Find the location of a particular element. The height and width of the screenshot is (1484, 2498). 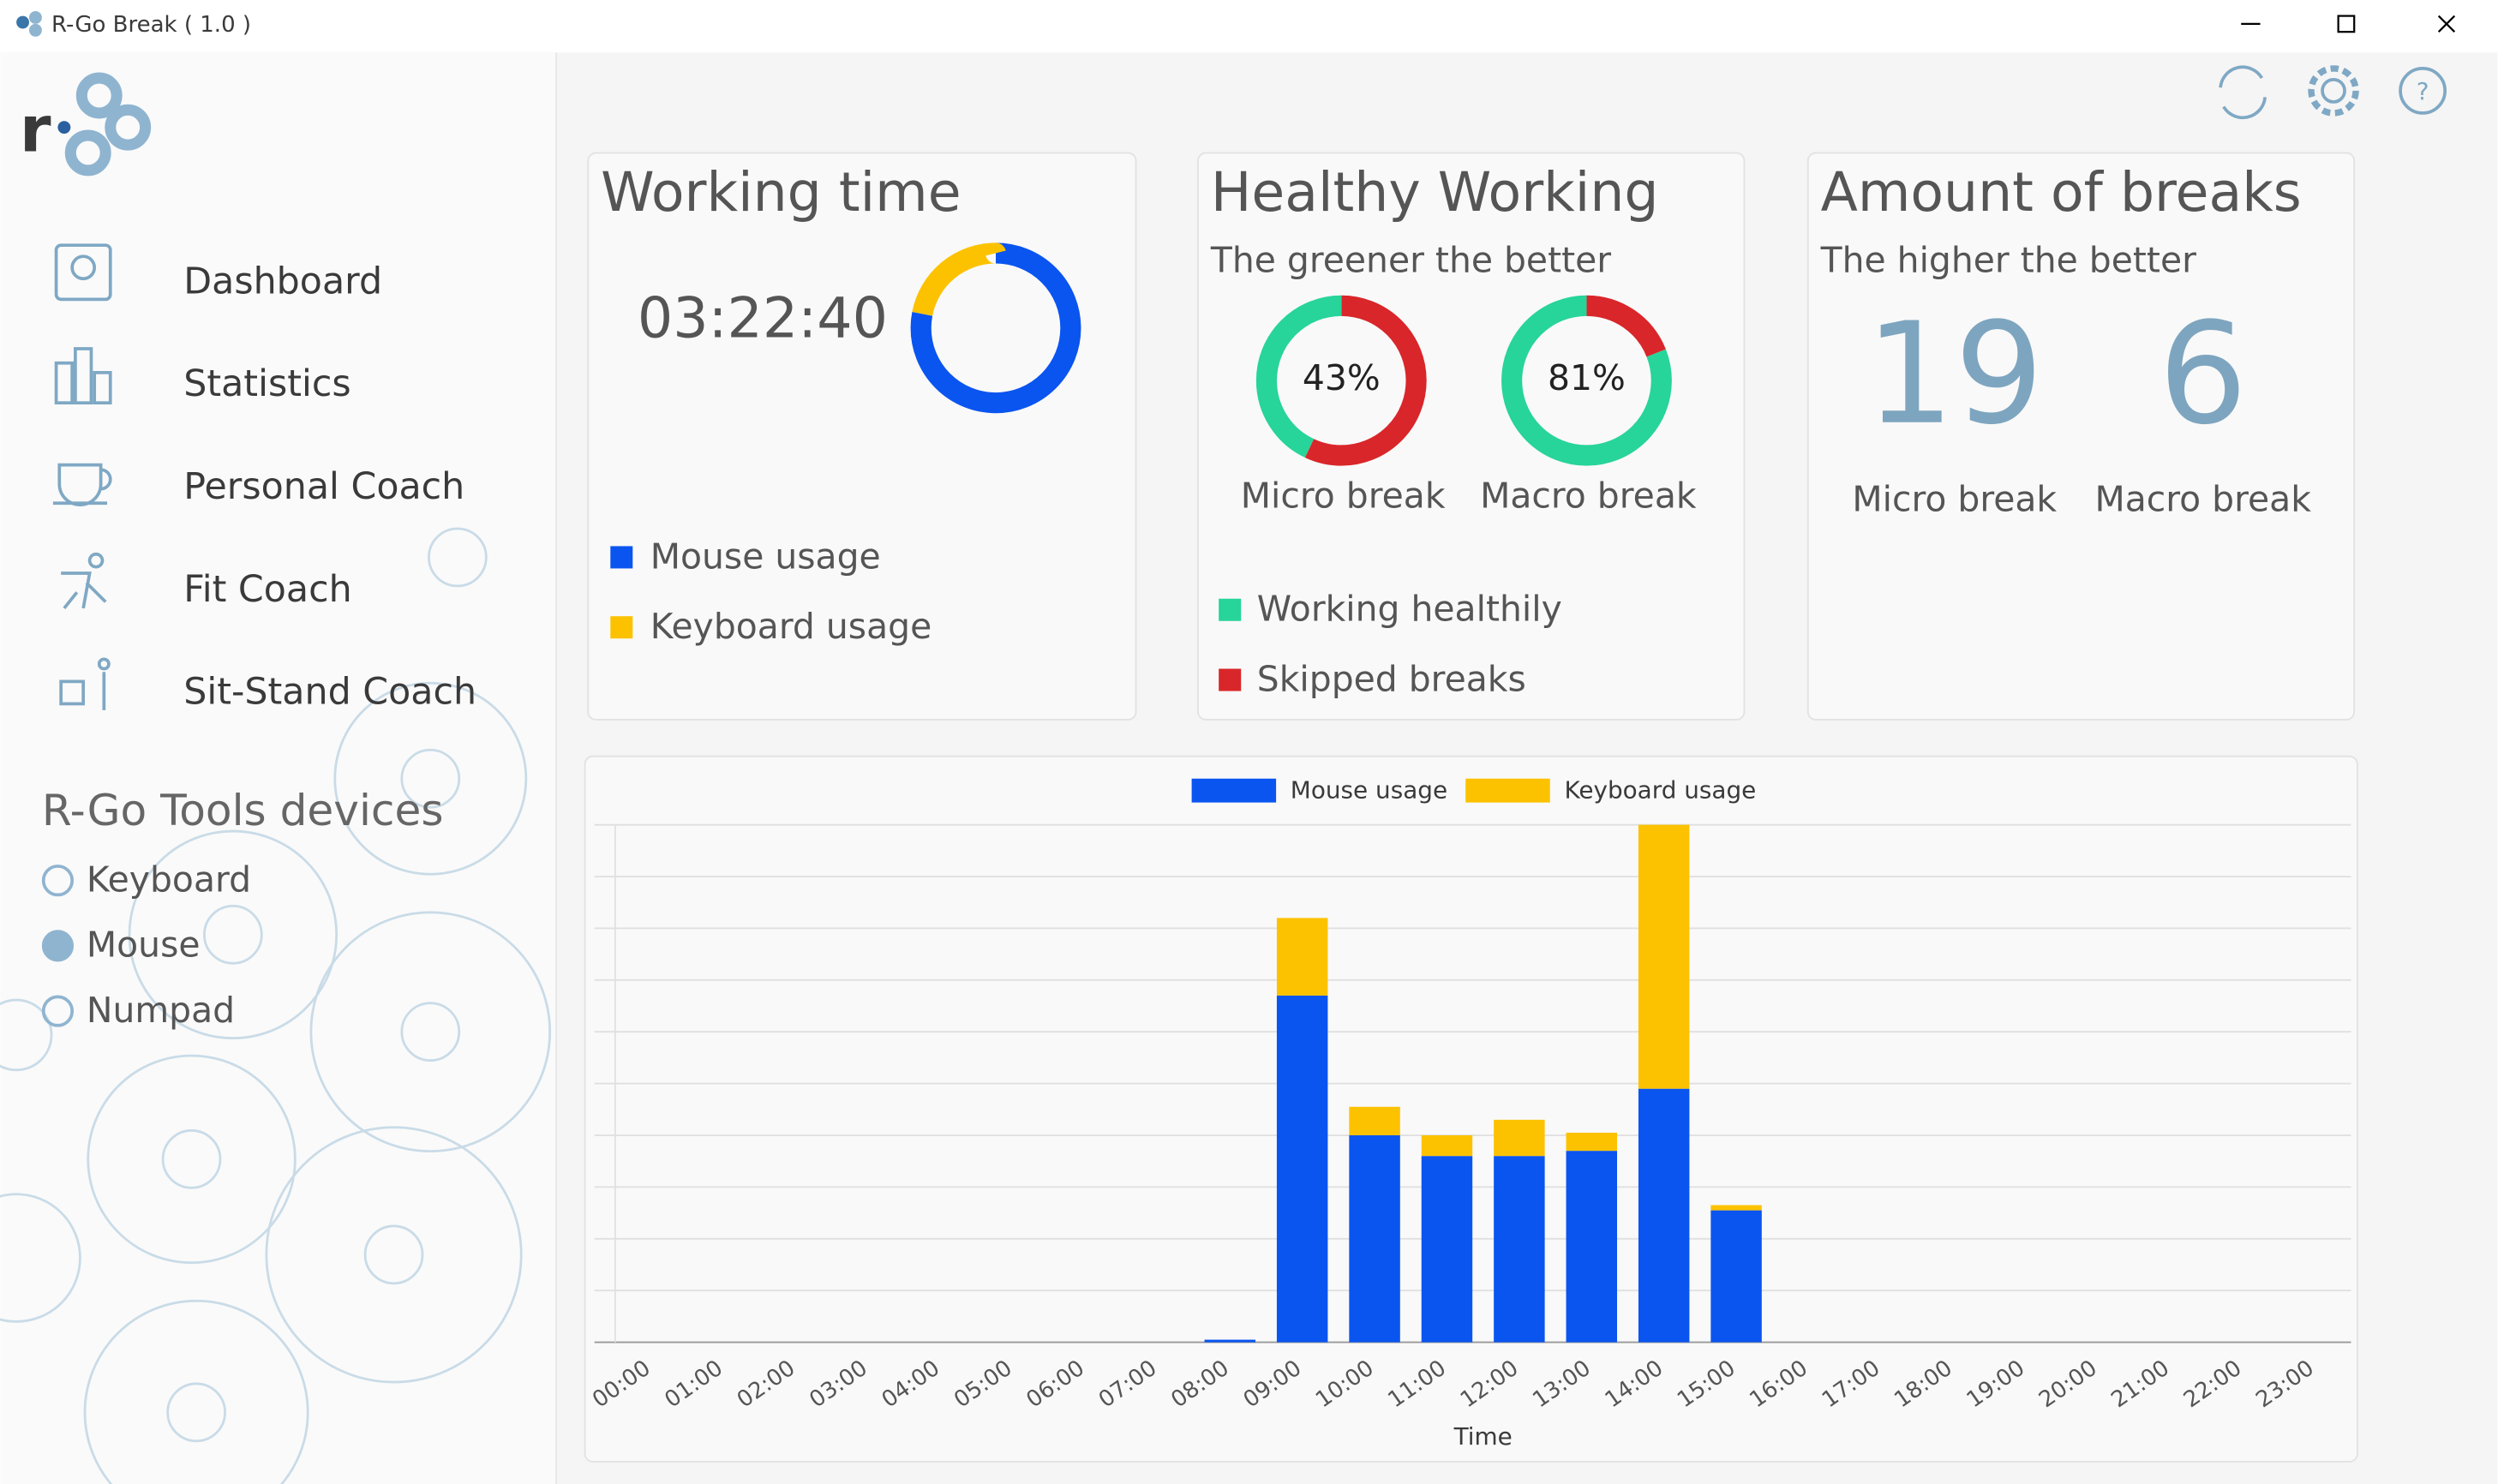

donut-value-label: 43% is located at coordinates (1342, 377).